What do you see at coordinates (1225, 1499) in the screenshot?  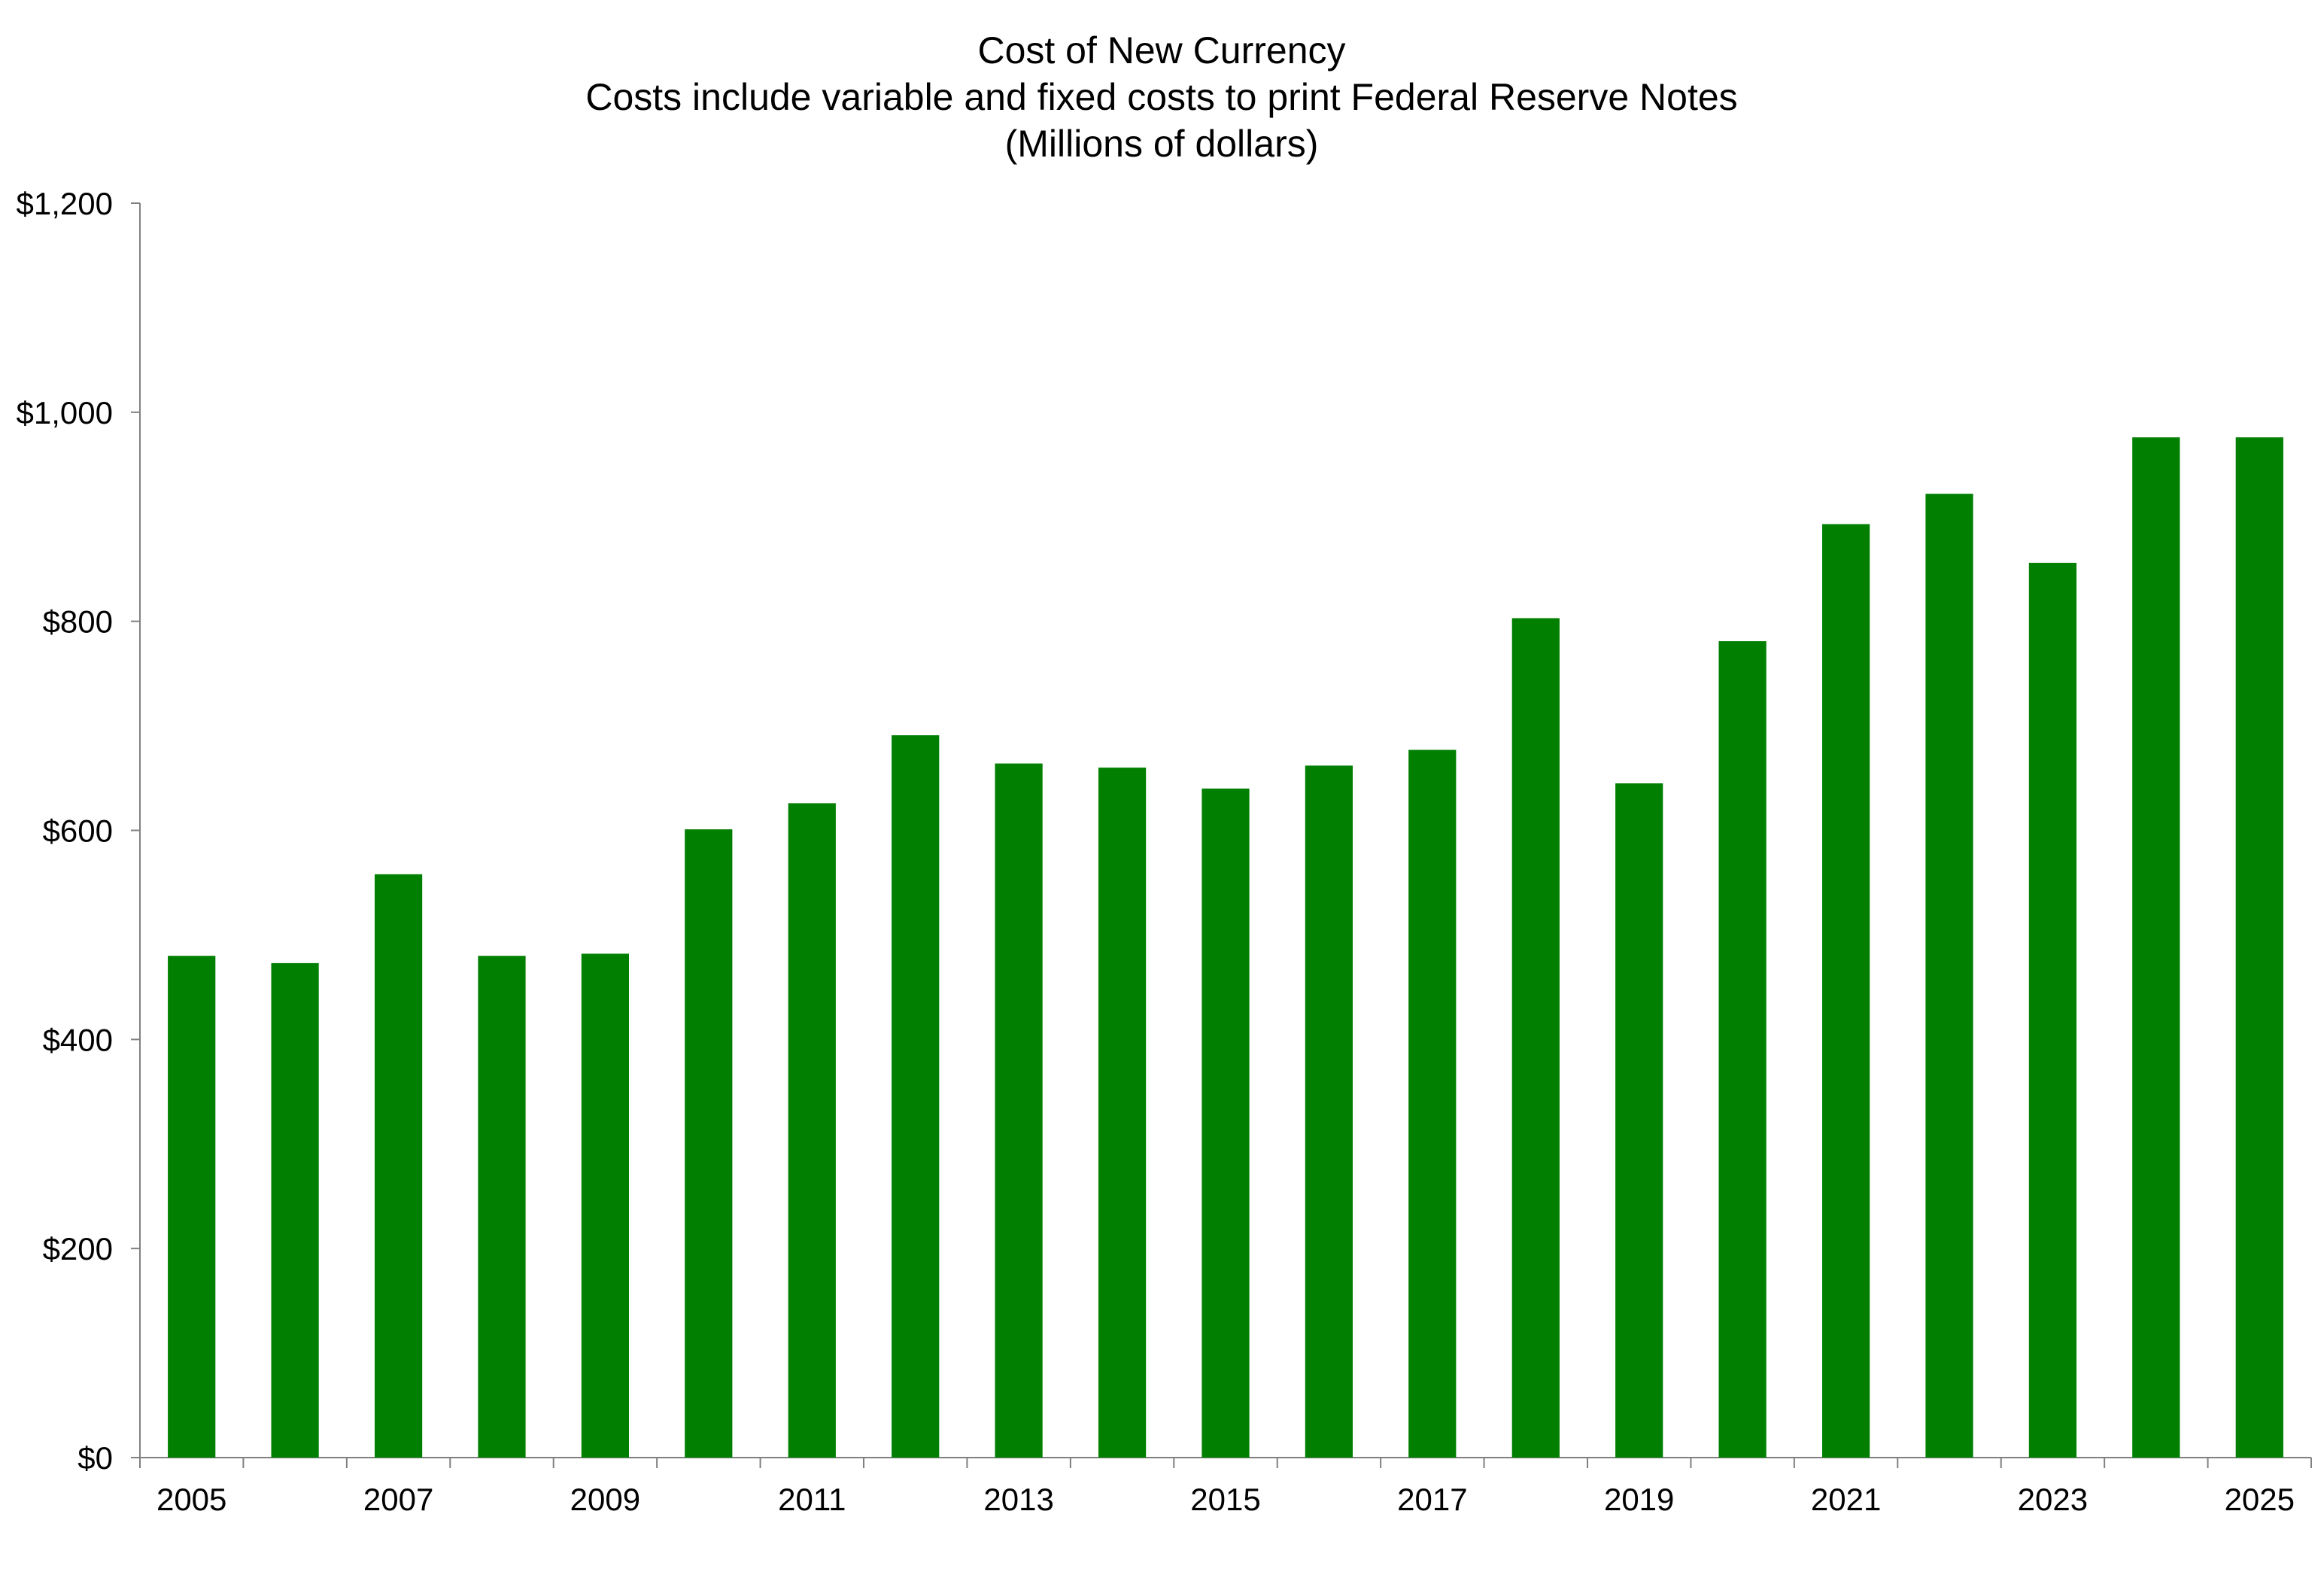 I see `x-tick-label: 2015` at bounding box center [1225, 1499].